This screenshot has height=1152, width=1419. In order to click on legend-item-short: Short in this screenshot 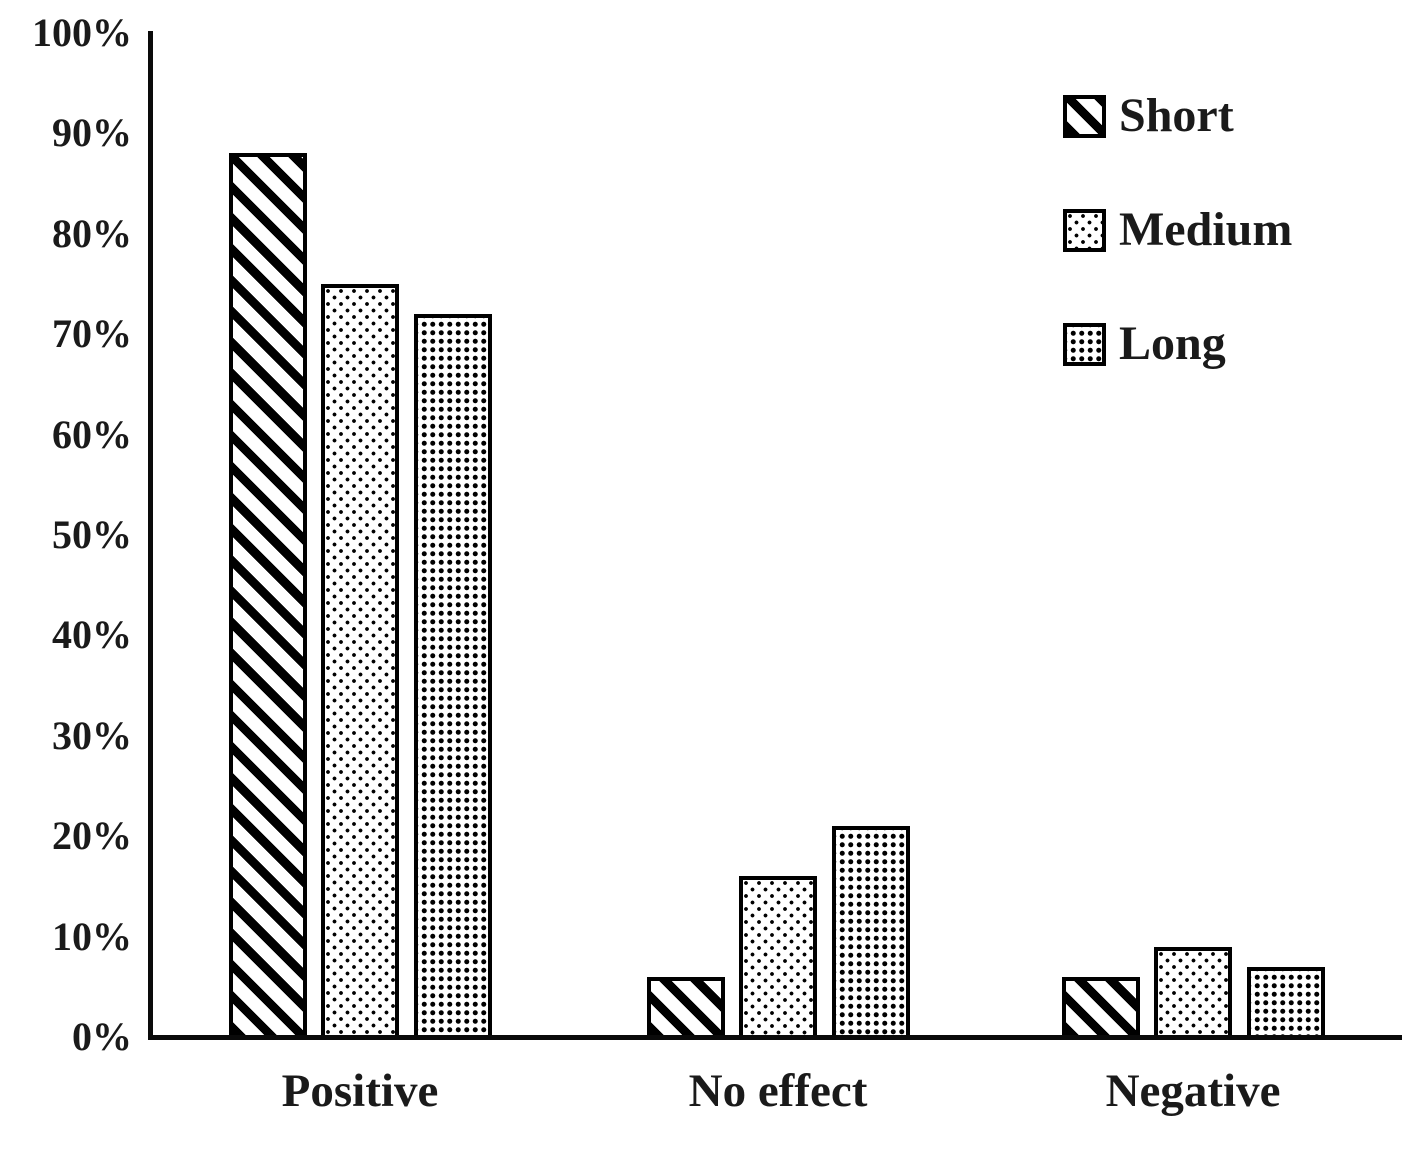, I will do `click(1148, 116)`.